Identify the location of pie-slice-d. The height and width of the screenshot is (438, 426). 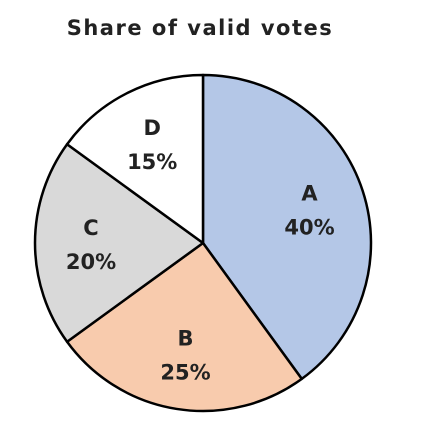
(135, 159).